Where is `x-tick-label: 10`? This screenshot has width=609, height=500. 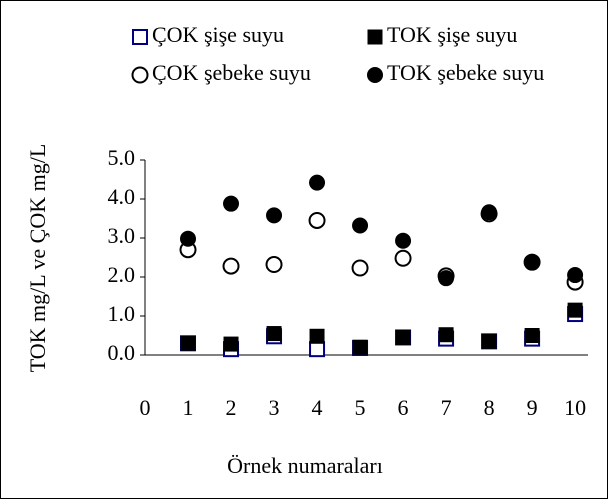 x-tick-label: 10 is located at coordinates (575, 407).